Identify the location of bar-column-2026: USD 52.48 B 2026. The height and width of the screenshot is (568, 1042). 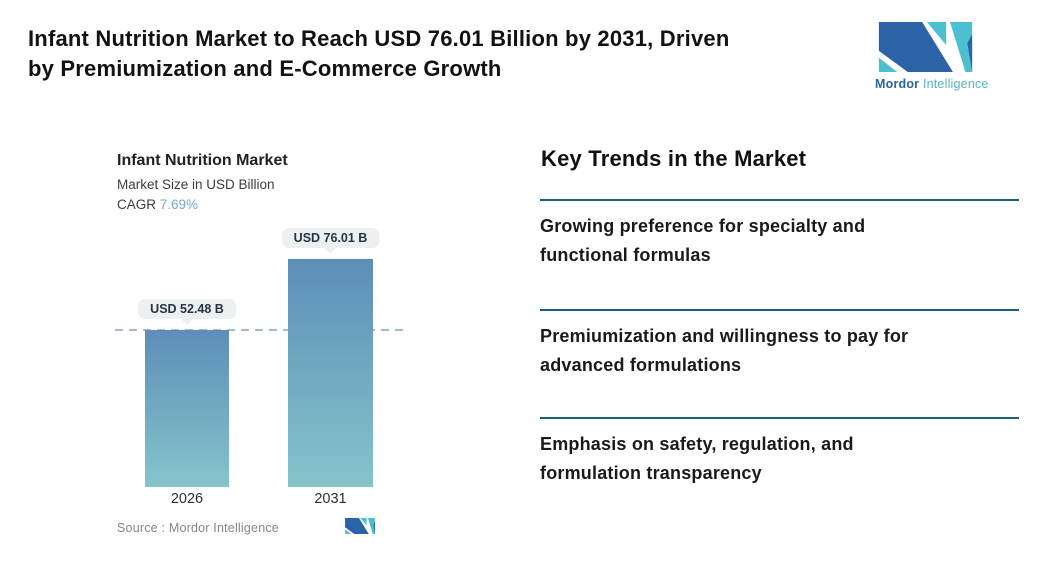
(187, 318).